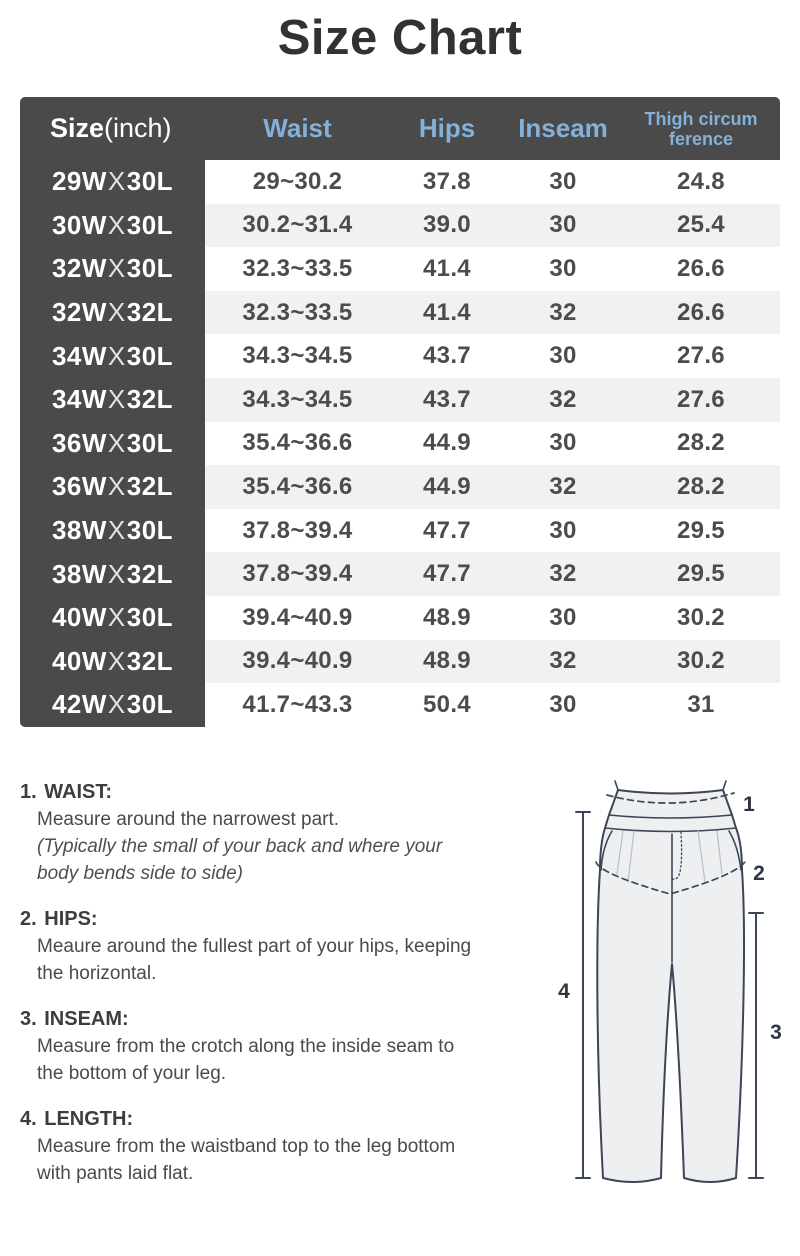 This screenshot has width=800, height=1256. Describe the element at coordinates (140, 873) in the screenshot. I see `instruction-text-italic: body bends side to side)` at that location.